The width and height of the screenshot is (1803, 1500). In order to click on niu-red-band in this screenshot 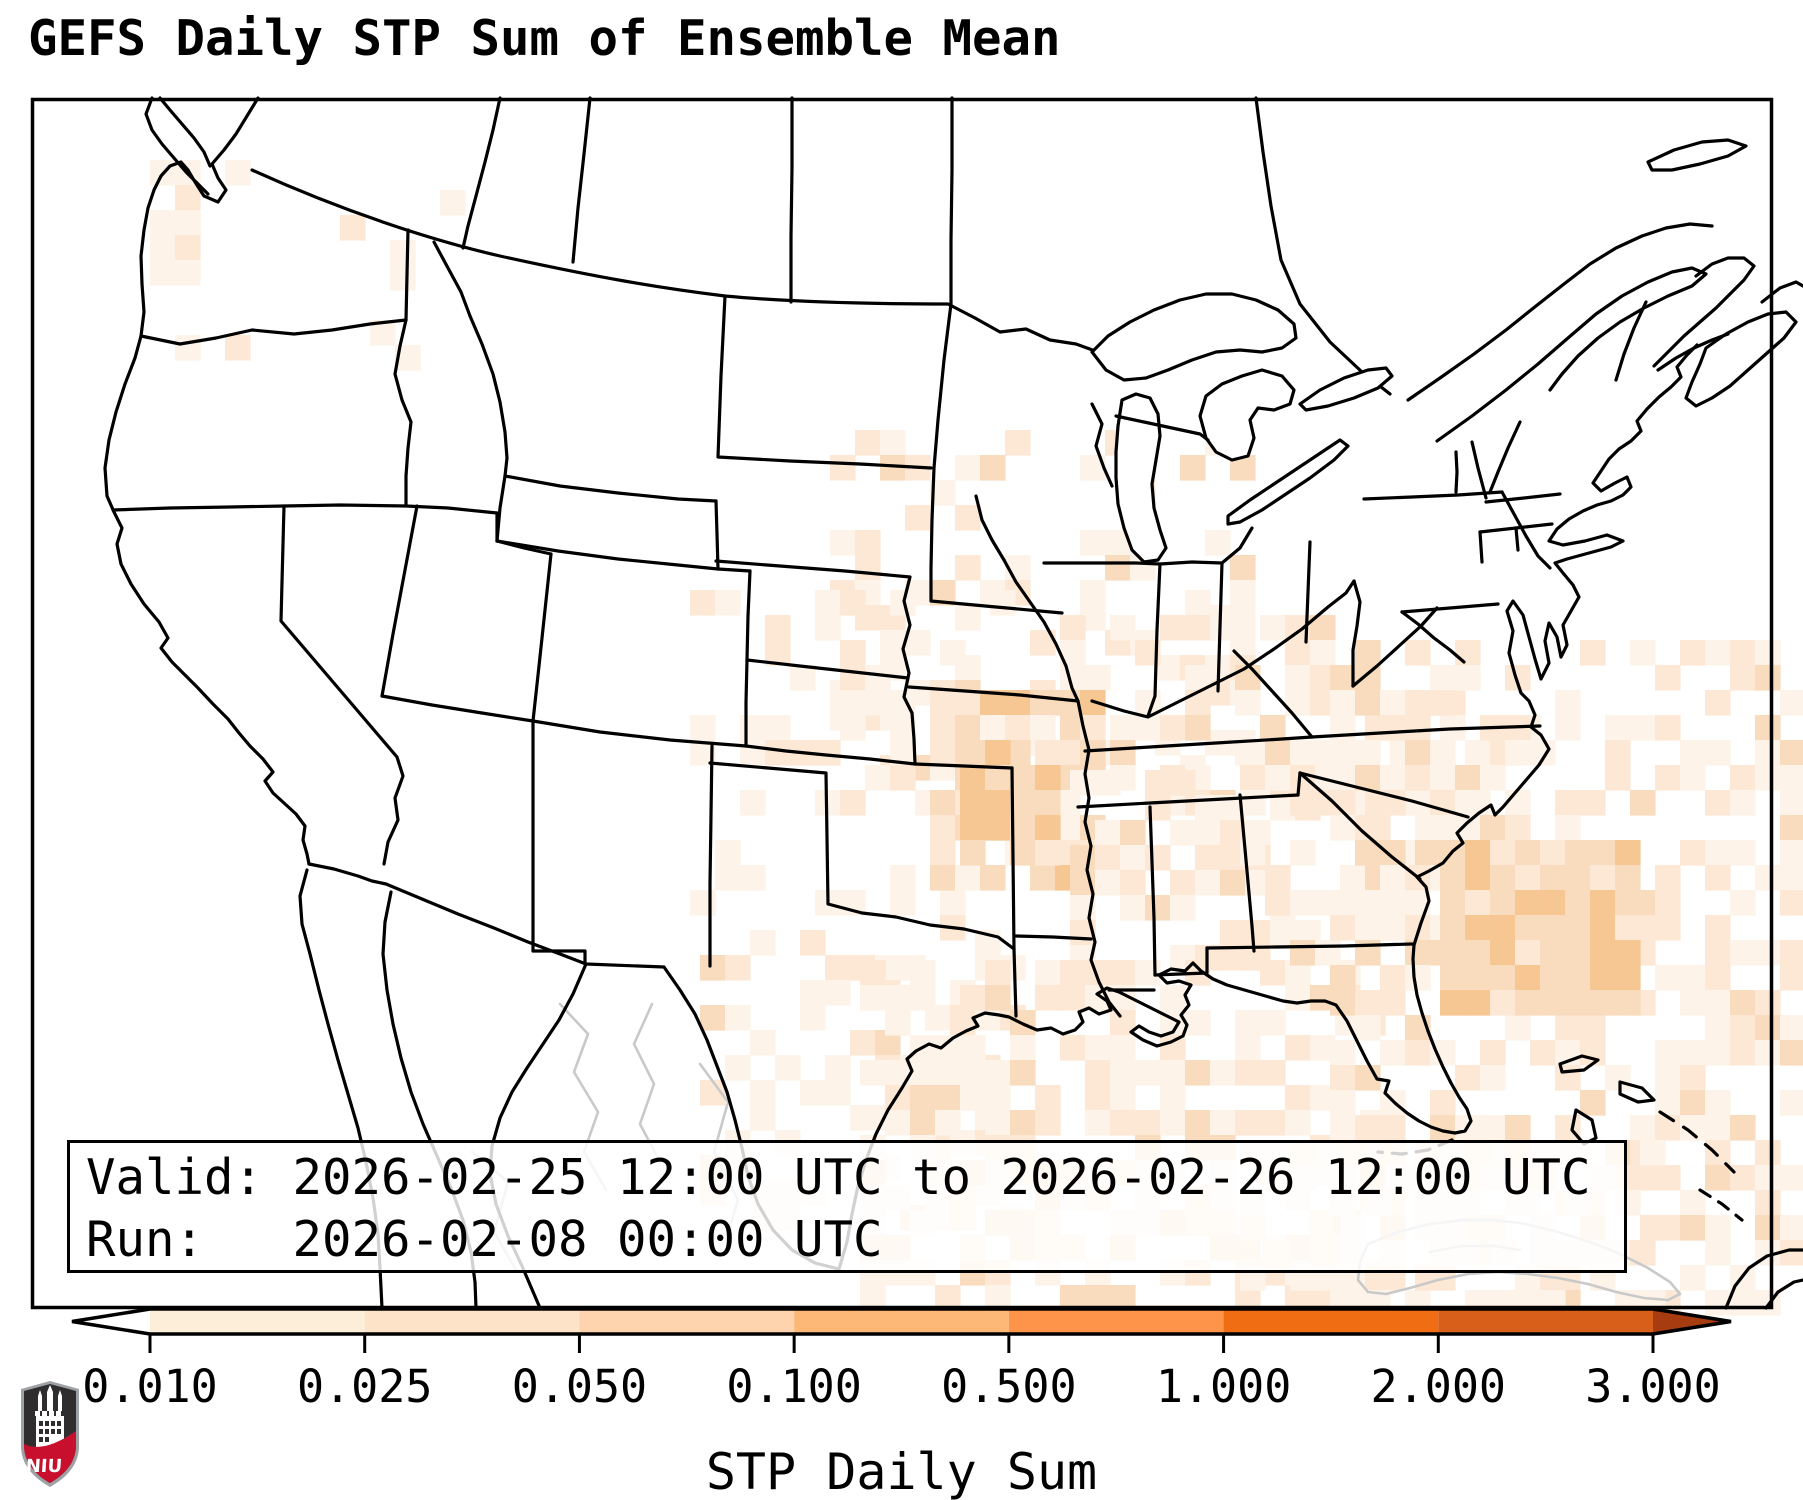, I will do `click(50, 1457)`.